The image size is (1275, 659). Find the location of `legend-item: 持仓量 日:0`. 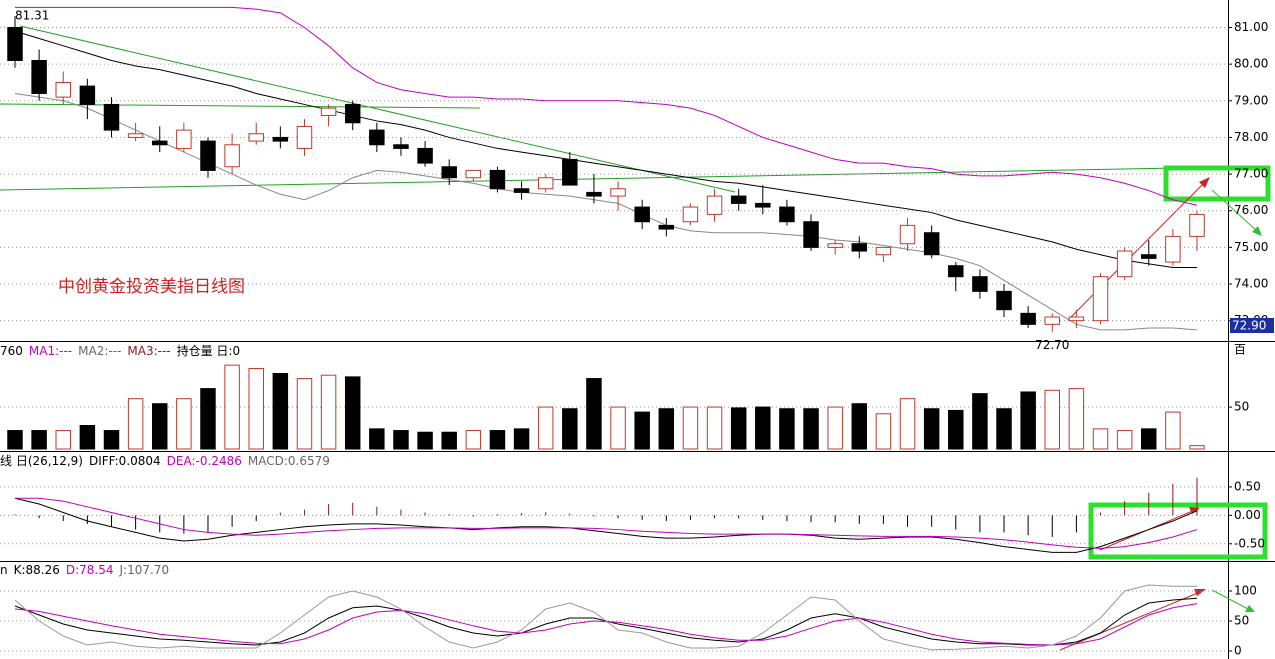

legend-item: 持仓量 日:0 is located at coordinates (209, 350).